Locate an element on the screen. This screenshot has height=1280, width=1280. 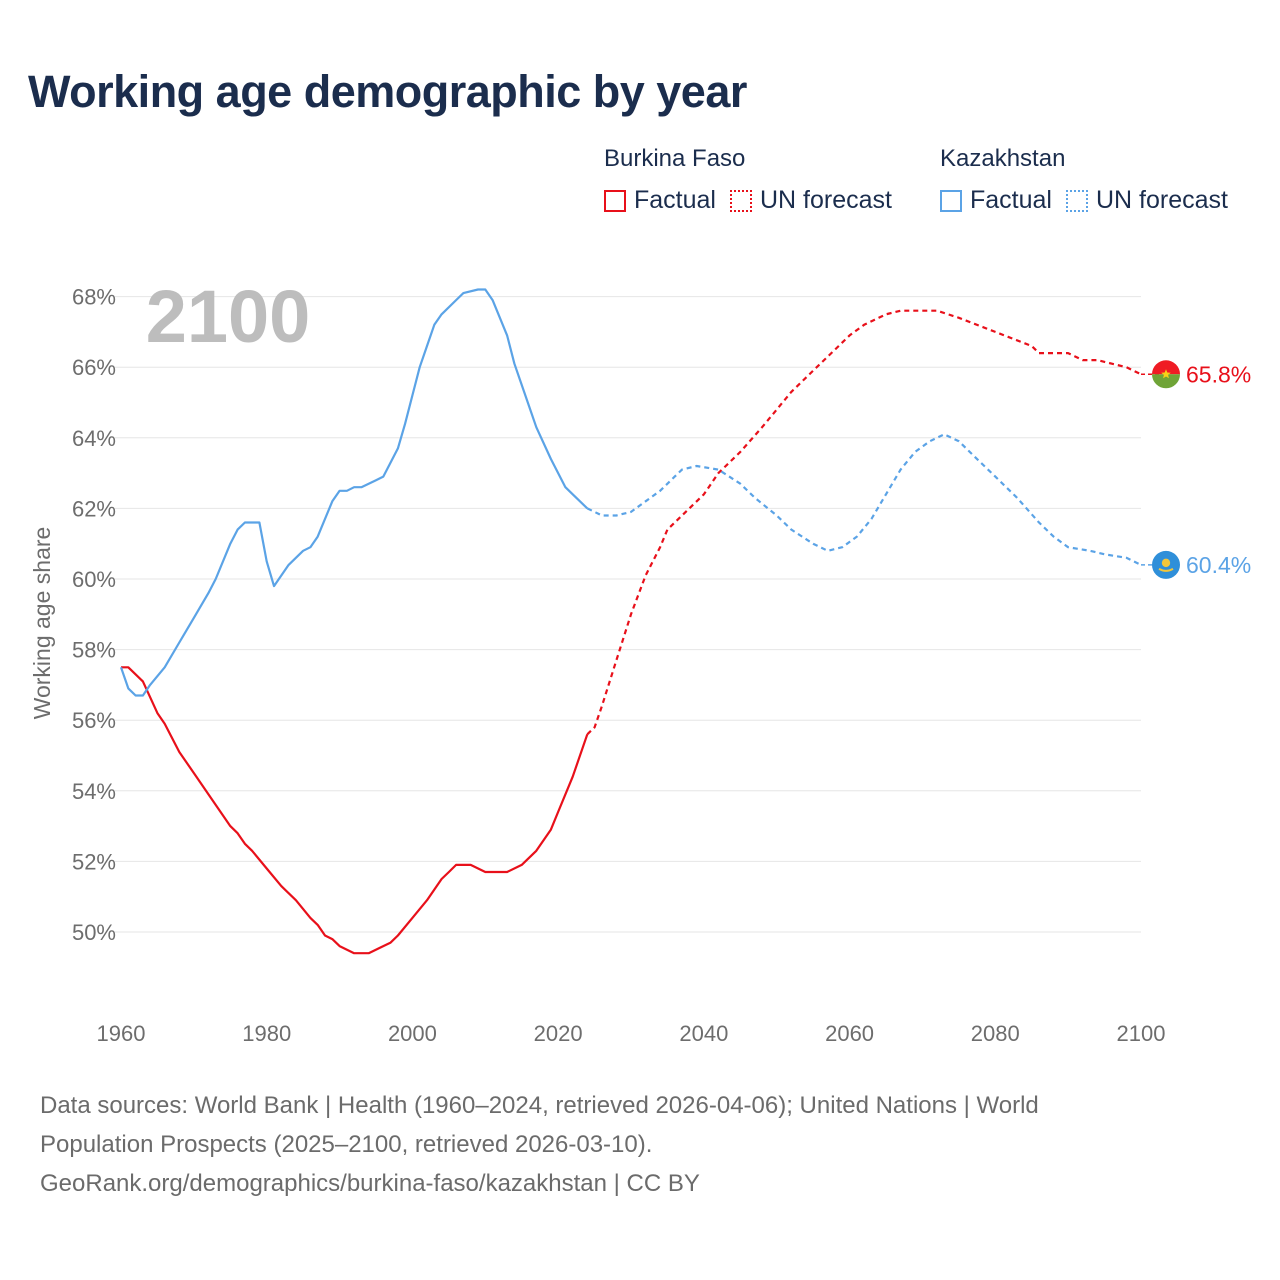
x-tick-label: 2000 is located at coordinates (412, 1033).